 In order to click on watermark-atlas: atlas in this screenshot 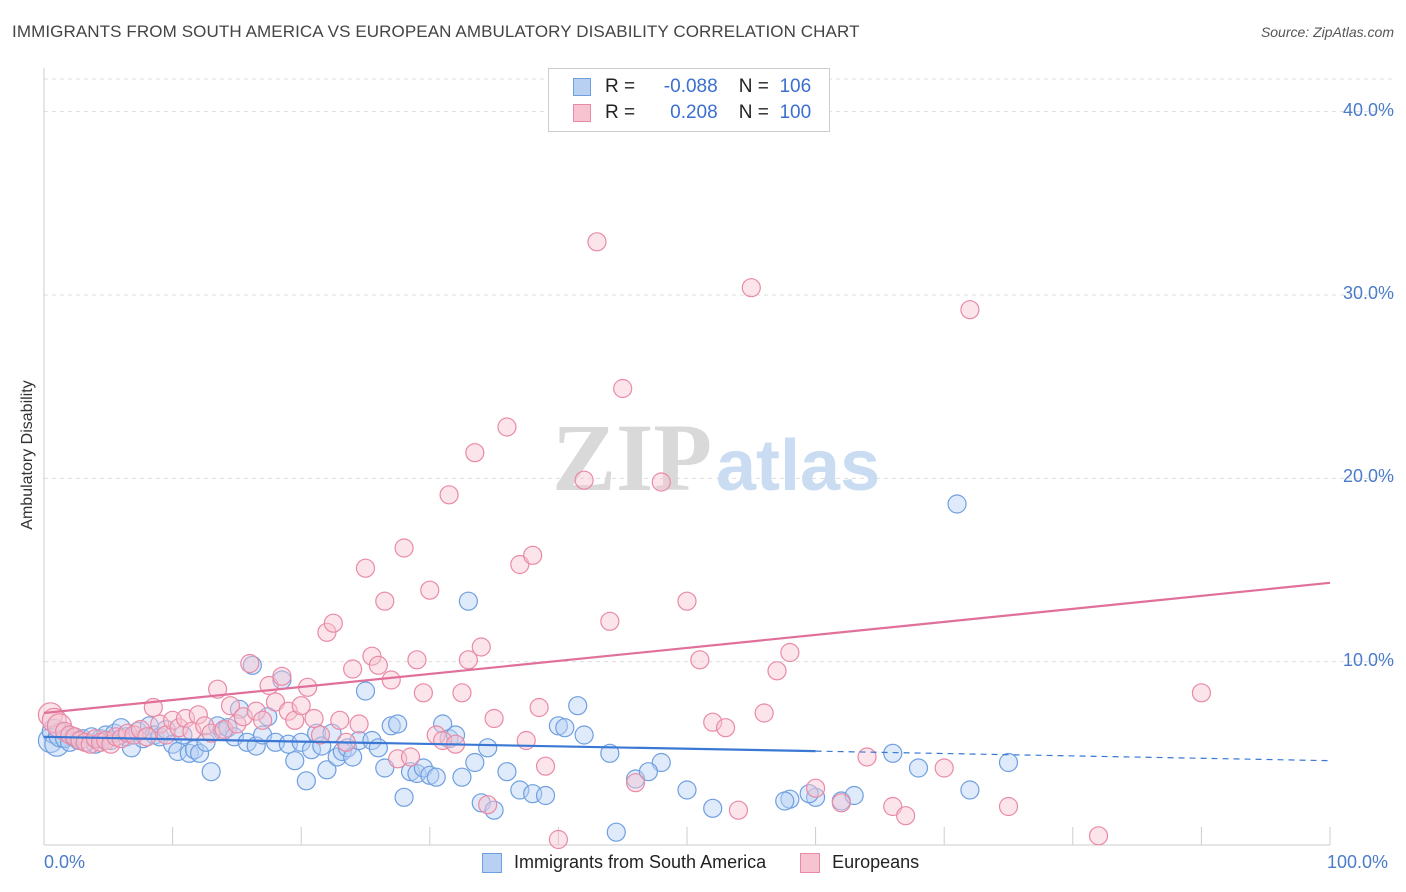, I will do `click(798, 466)`.